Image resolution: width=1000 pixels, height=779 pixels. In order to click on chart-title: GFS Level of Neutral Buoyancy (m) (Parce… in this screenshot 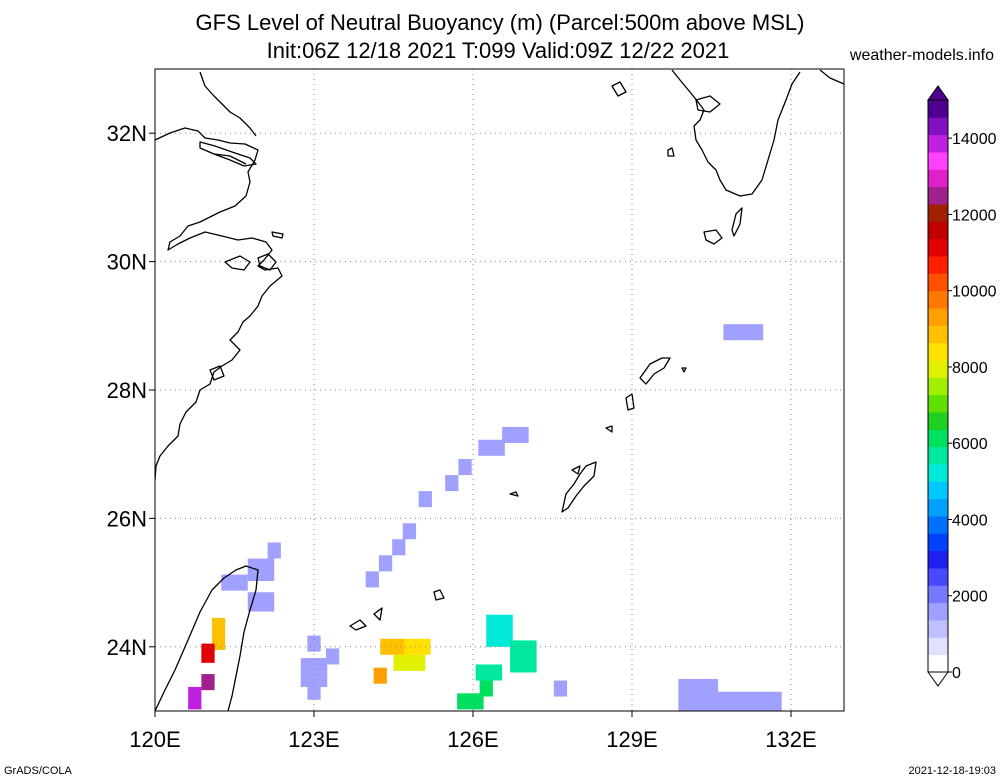, I will do `click(500, 22)`.